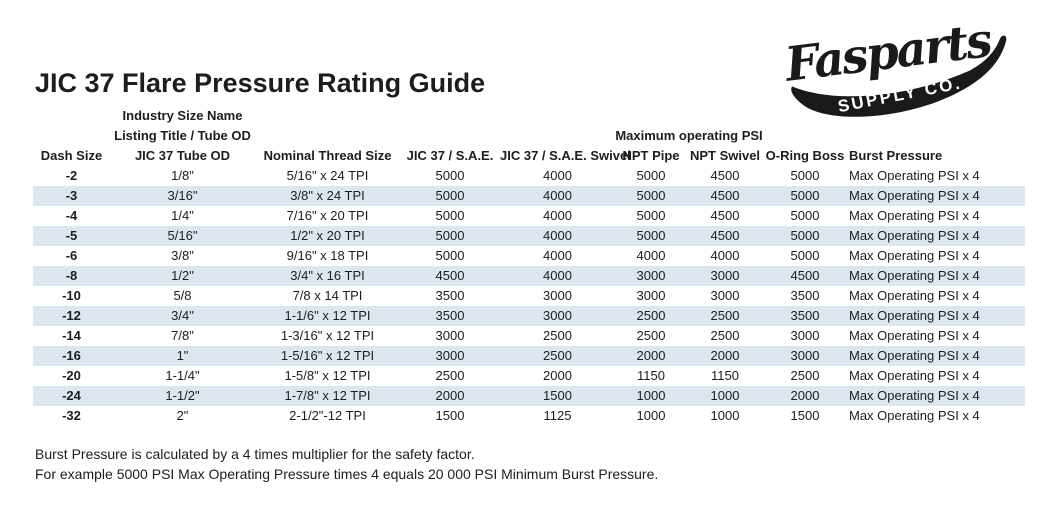 The image size is (1037, 512). What do you see at coordinates (71, 215) in the screenshot?
I see `table-cell: -4` at bounding box center [71, 215].